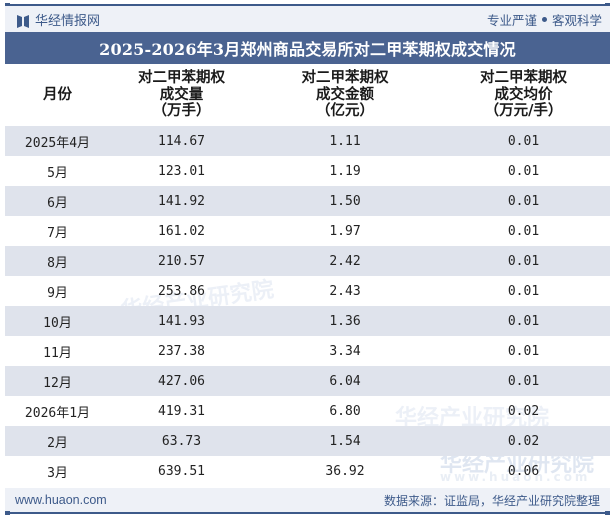 Image resolution: width=615 pixels, height=520 pixels. Describe the element at coordinates (293, 292) in the screenshot. I see `table-row: 9月 253.86 2.43 0.01` at that location.